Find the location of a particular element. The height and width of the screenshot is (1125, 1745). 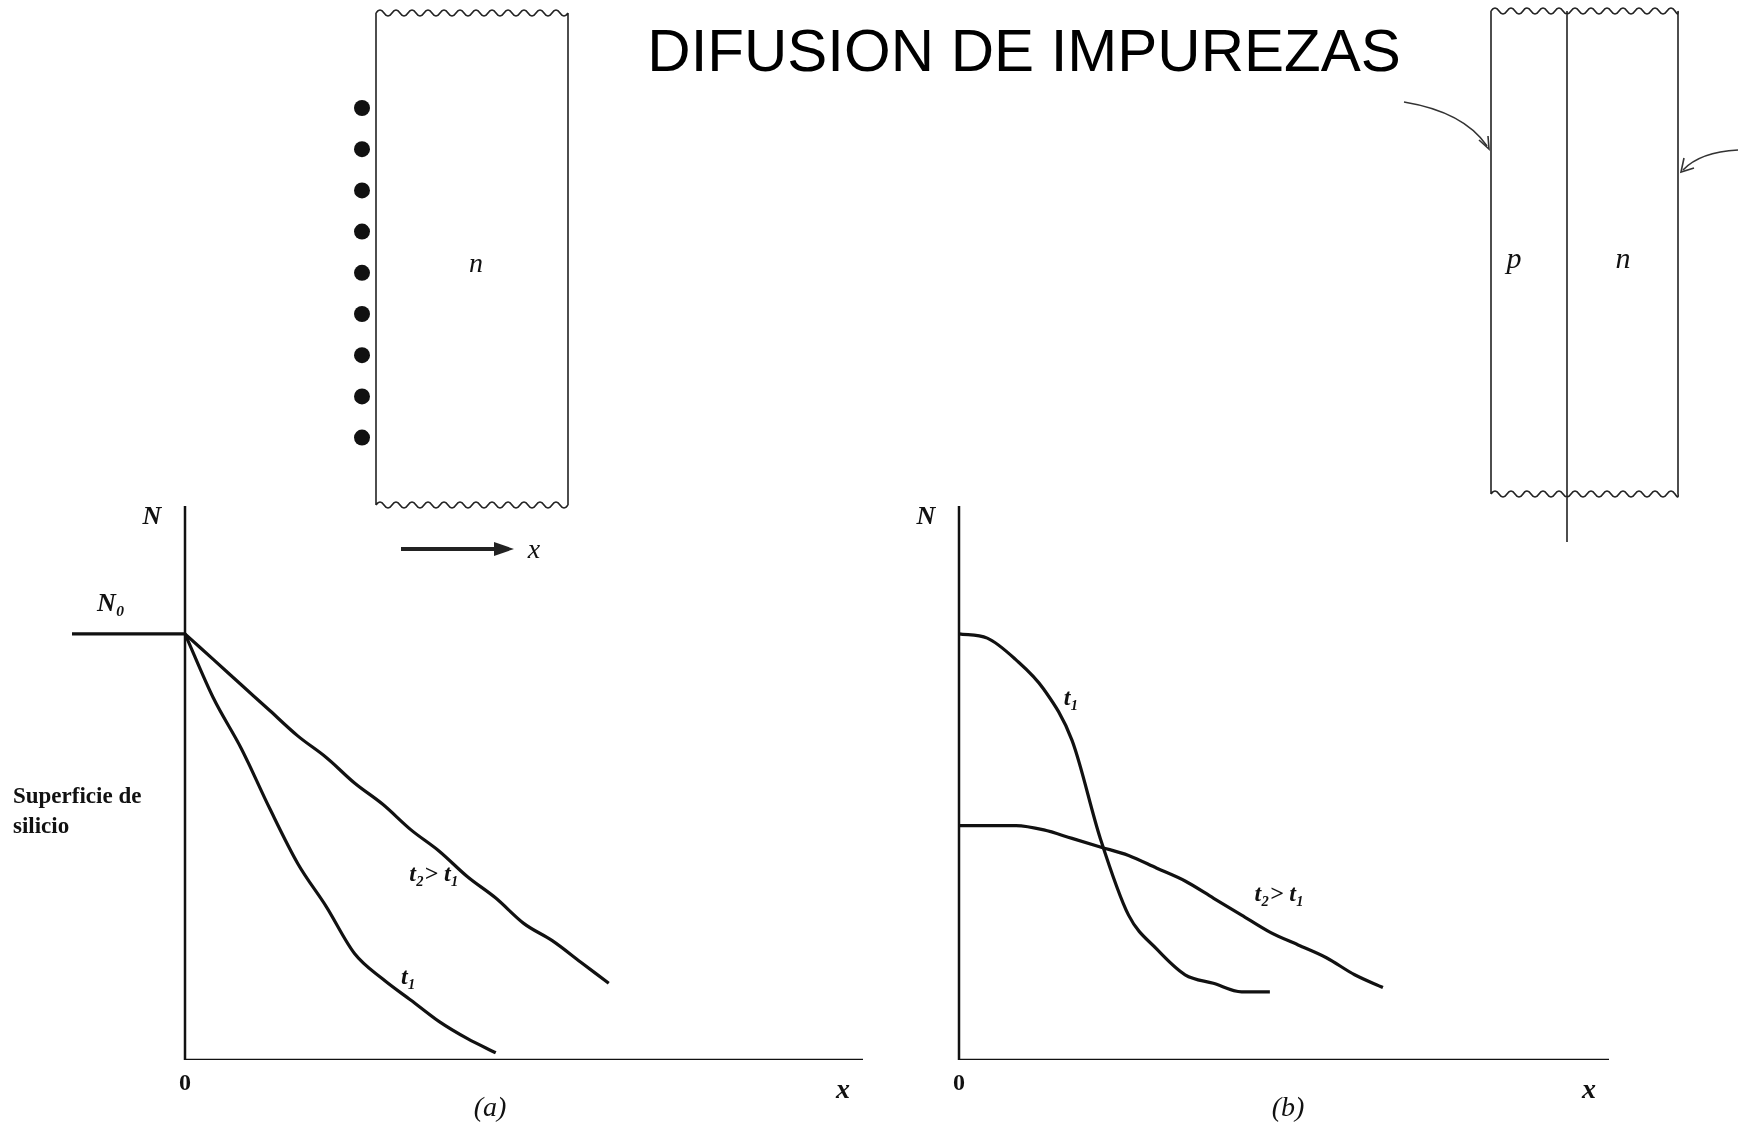

text: n is located at coordinates (1623, 258).